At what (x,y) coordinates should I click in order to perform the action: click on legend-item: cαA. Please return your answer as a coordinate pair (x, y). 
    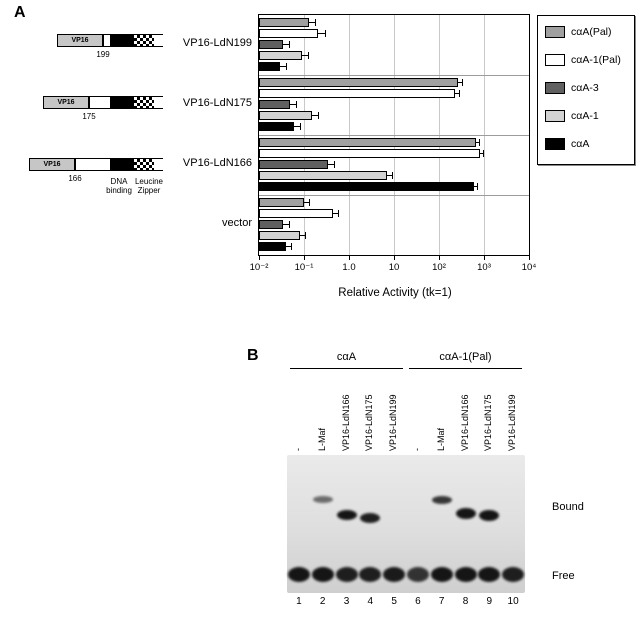
    Looking at the image, I should click on (567, 144).